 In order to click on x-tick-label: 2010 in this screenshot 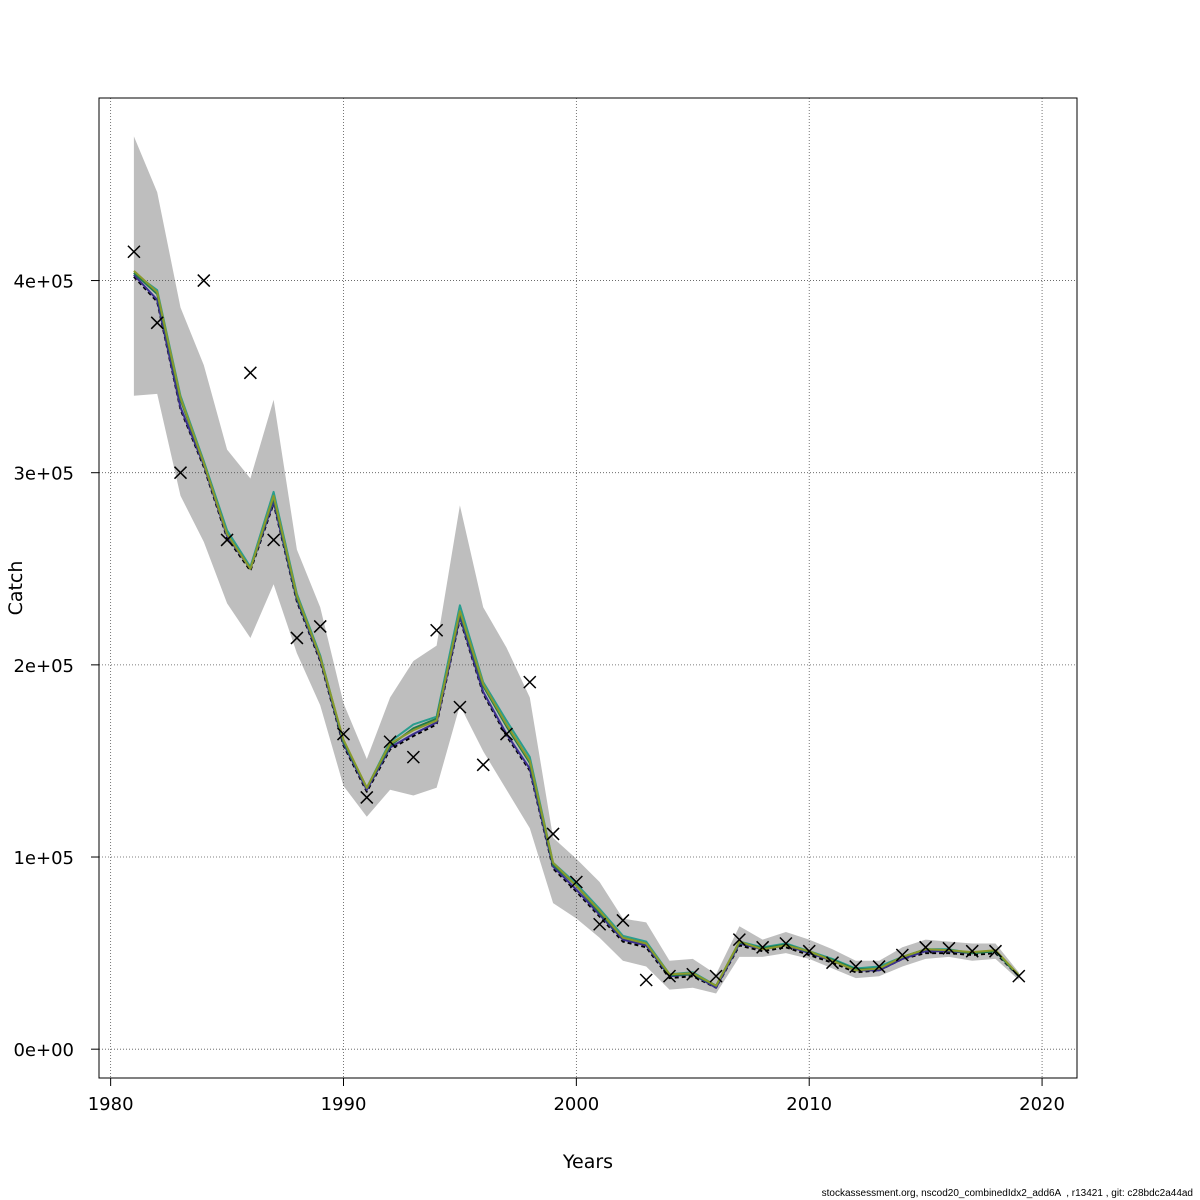, I will do `click(809, 1104)`.